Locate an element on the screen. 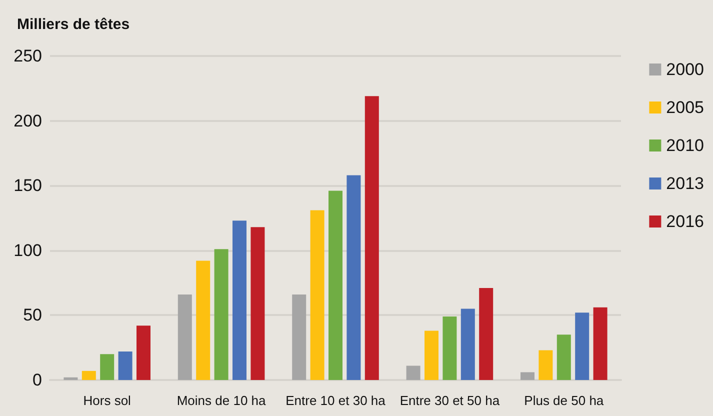 This screenshot has width=713, height=416. x-tick-label: Entre 10 et 30 ha is located at coordinates (336, 400).